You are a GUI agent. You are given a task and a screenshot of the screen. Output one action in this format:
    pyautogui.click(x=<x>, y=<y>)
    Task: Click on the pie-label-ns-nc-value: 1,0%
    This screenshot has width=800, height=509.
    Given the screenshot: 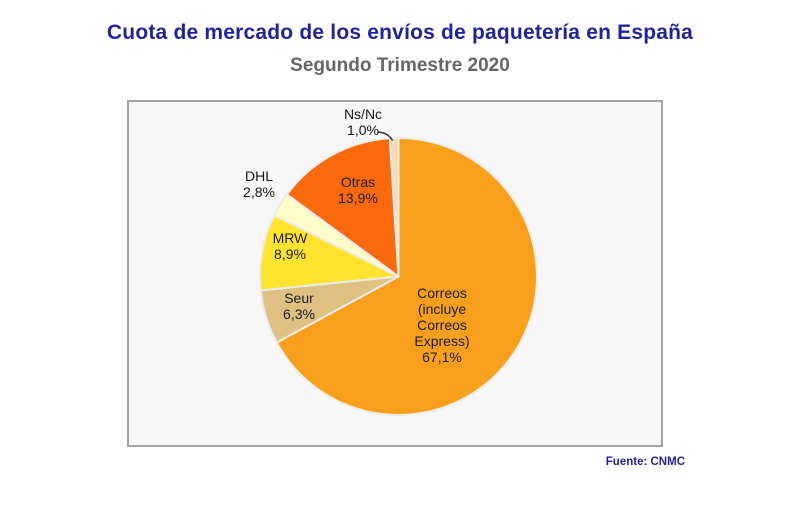 What is the action you would take?
    pyautogui.click(x=363, y=130)
    